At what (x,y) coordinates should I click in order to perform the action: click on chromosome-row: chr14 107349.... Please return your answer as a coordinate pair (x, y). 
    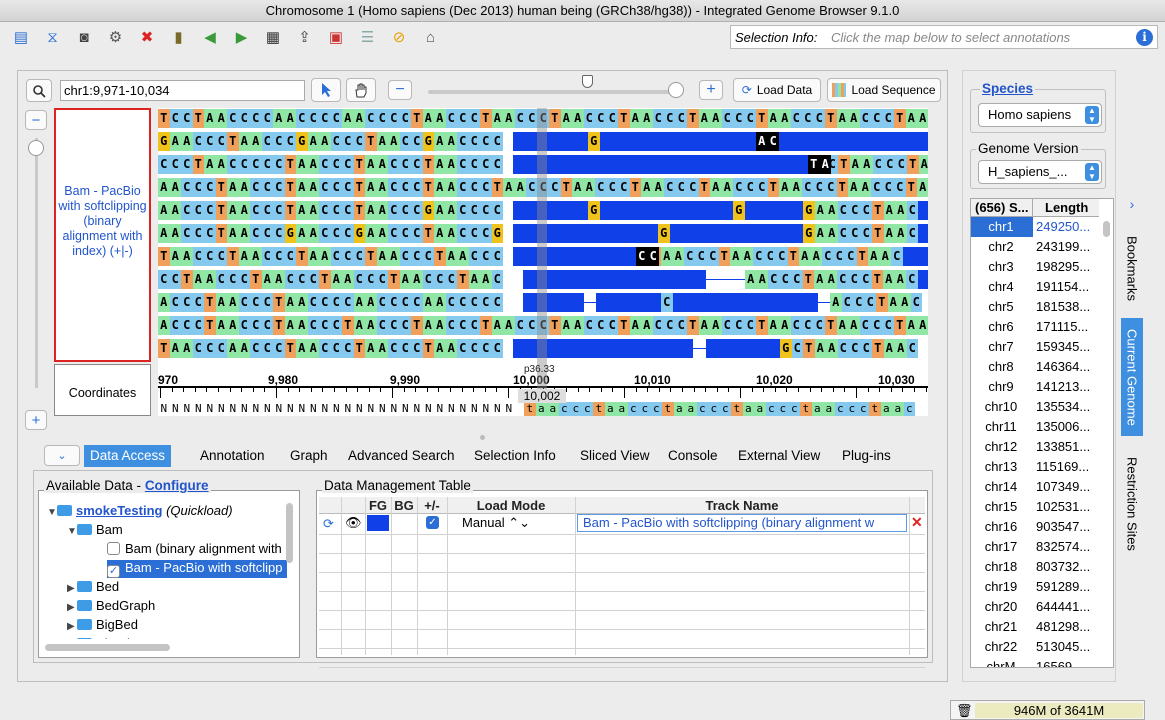
    Looking at the image, I should click on (1035, 487).